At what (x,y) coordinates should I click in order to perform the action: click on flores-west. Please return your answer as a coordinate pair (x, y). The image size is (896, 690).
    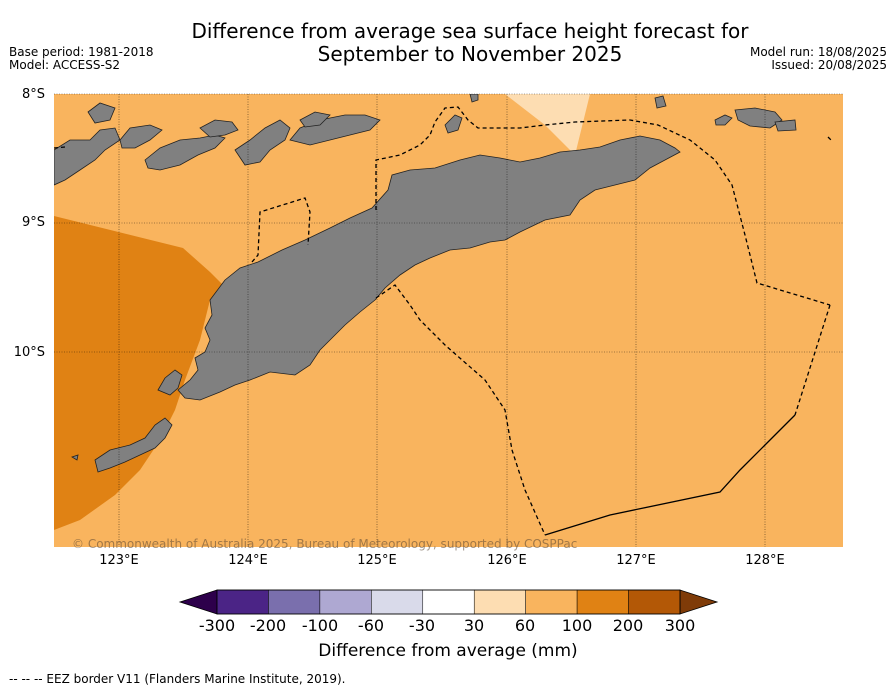
    Looking at the image, I should click on (87, 156).